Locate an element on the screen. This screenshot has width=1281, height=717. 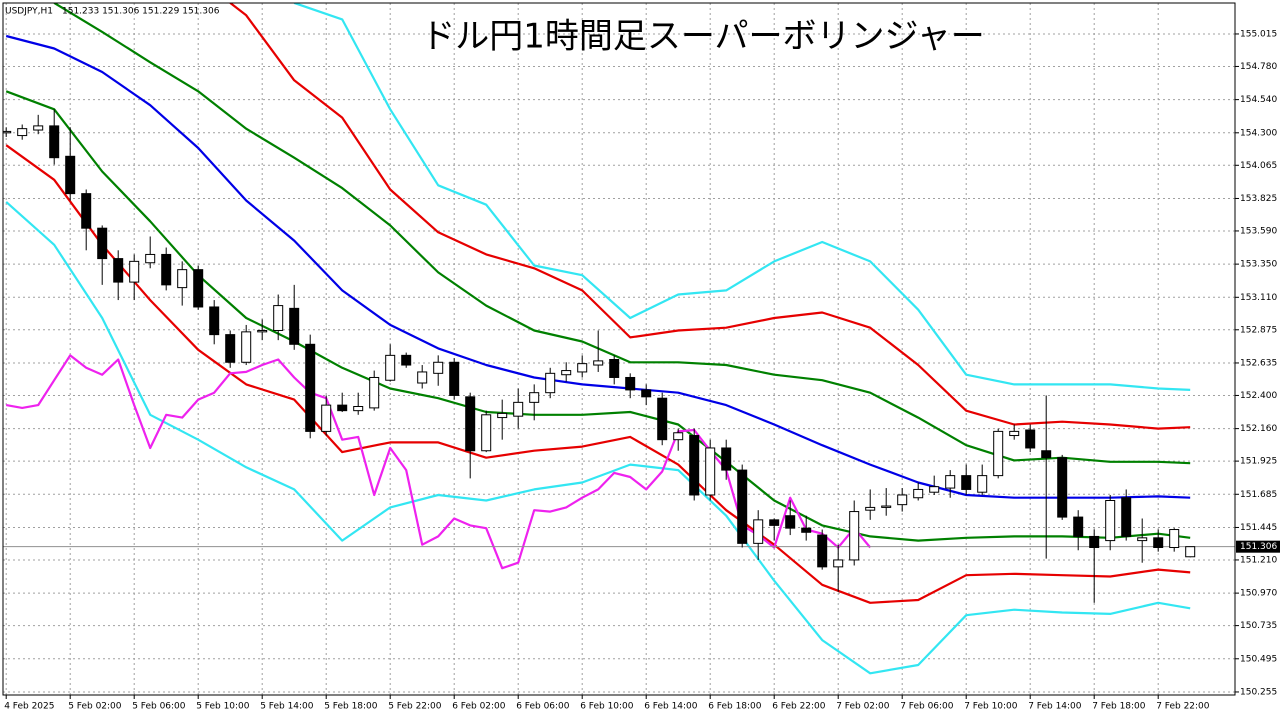
y-tick-label: 153.110 is located at coordinates (1258, 298).